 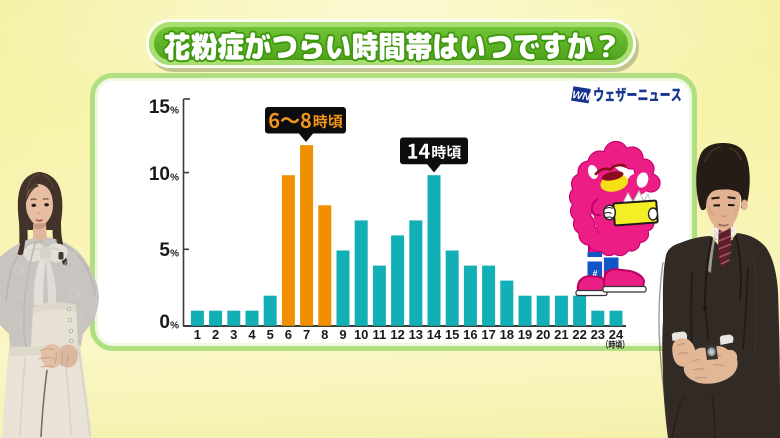 I want to click on svg-text: 16, so click(x=470, y=334).